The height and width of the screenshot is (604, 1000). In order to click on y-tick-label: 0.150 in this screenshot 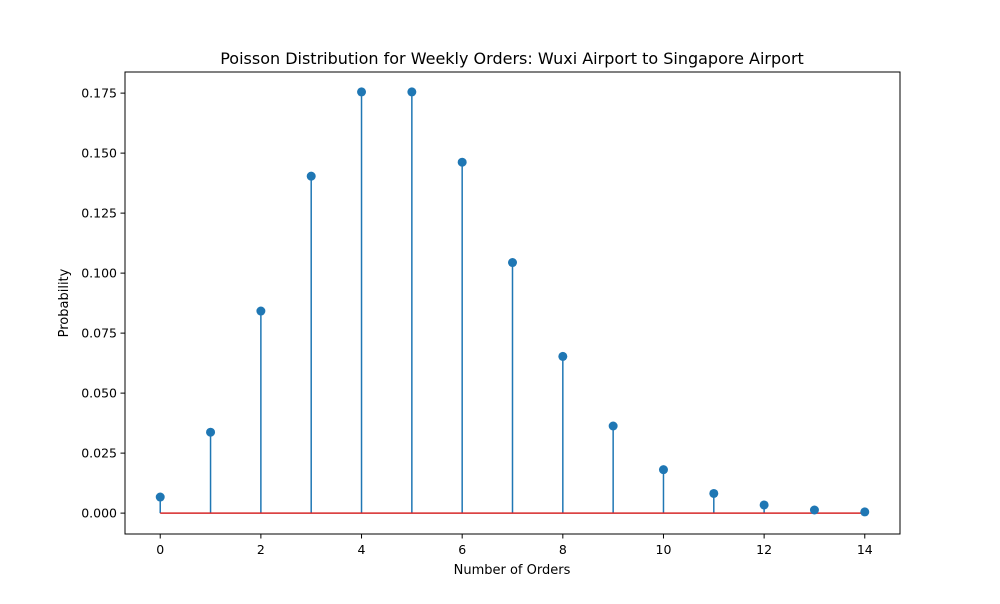, I will do `click(99, 153)`.